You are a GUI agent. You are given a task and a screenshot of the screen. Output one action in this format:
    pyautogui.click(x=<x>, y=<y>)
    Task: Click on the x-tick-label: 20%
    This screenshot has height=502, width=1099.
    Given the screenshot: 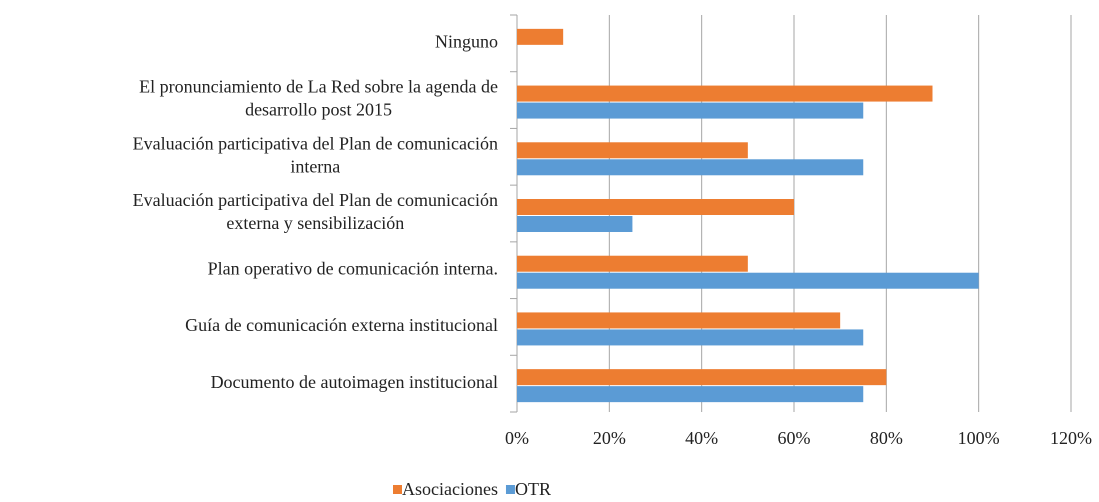 What is the action you would take?
    pyautogui.click(x=609, y=438)
    